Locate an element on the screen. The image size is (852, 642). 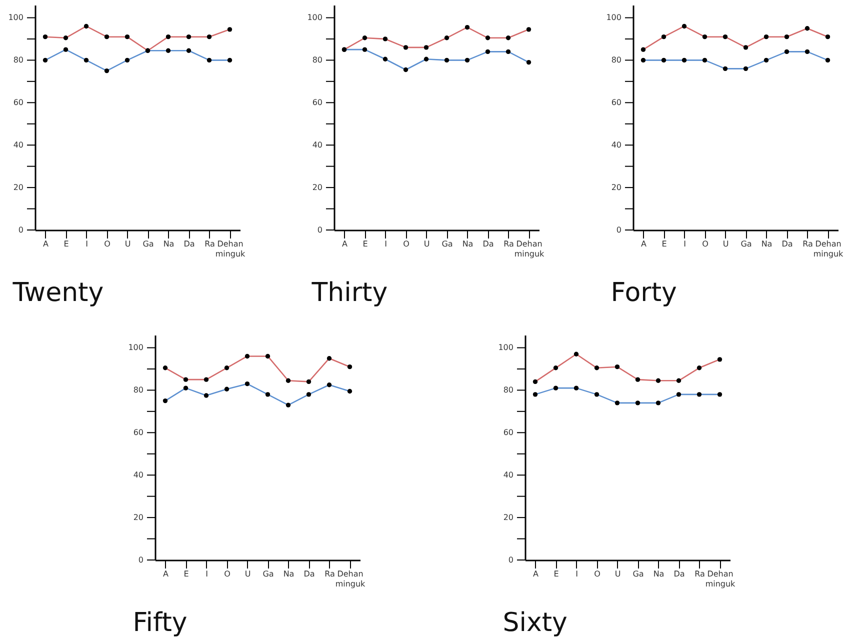
text: Twenty is located at coordinates (58, 293).